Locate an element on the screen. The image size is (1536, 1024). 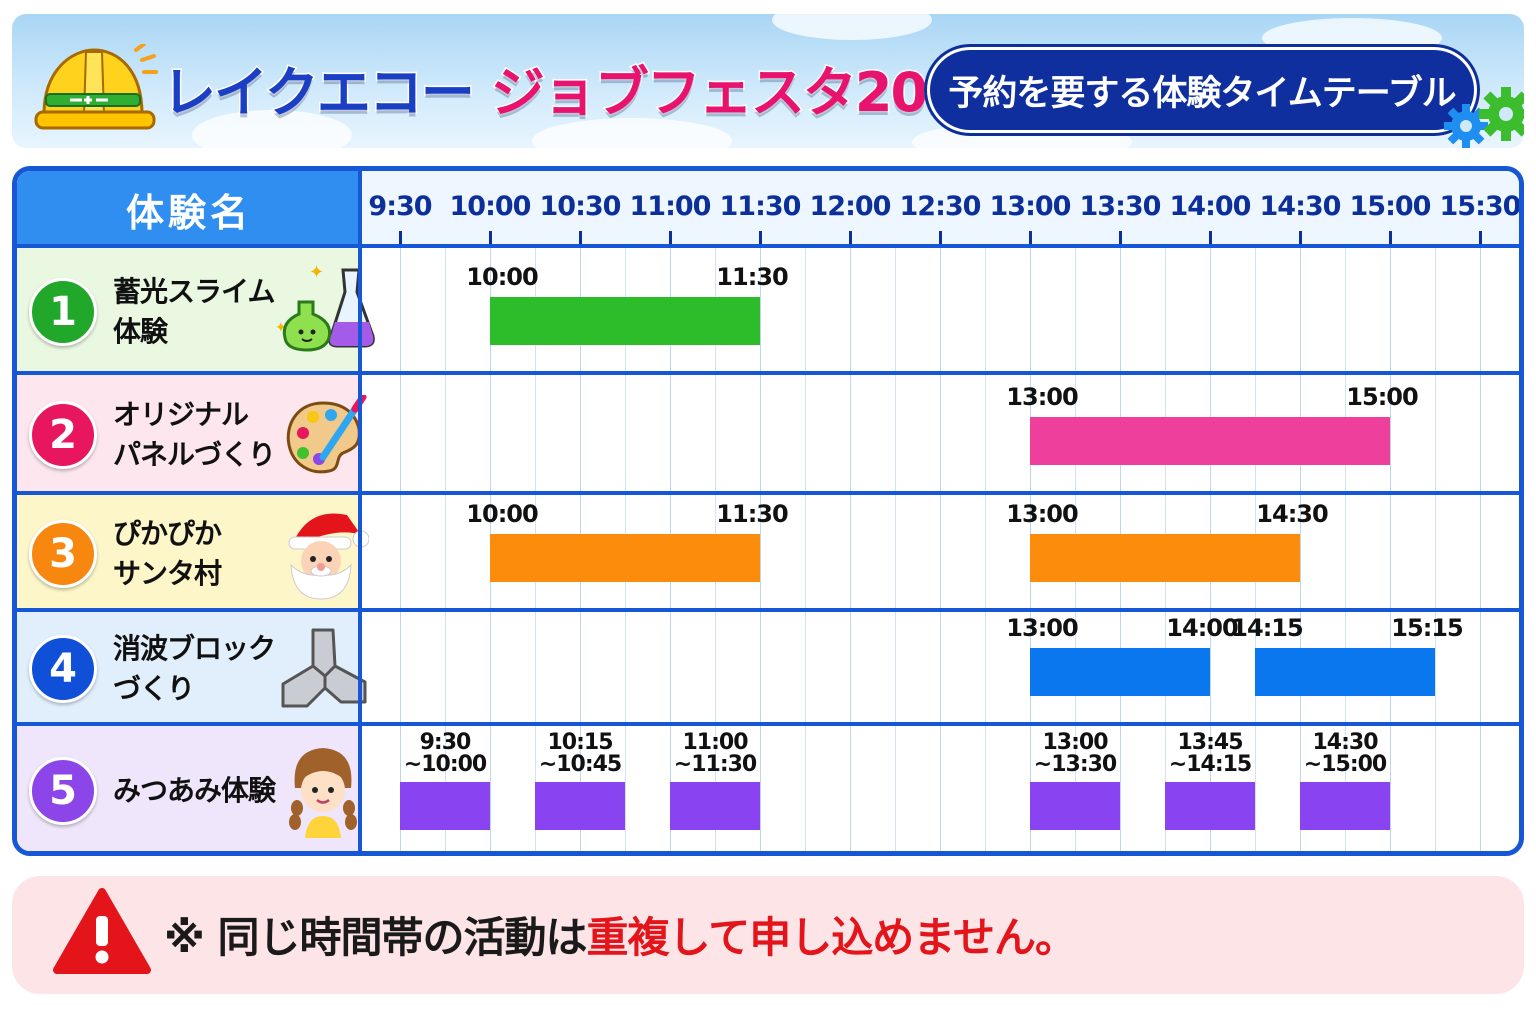
time-label: 14:00 is located at coordinates (1210, 206).